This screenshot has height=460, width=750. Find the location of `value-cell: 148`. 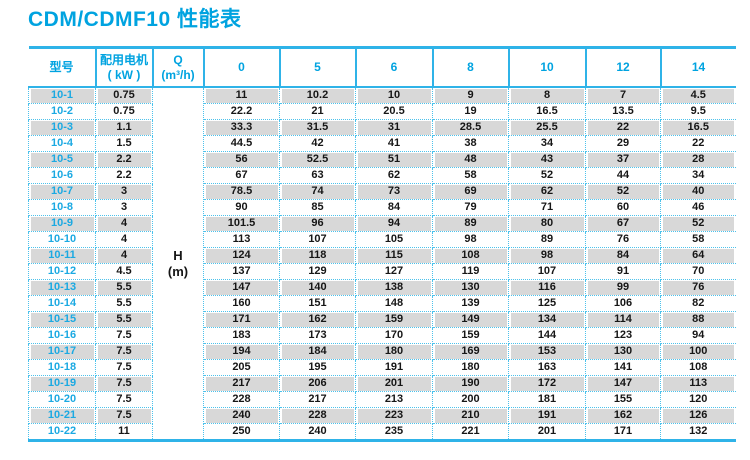

value-cell: 148 is located at coordinates (394, 303).